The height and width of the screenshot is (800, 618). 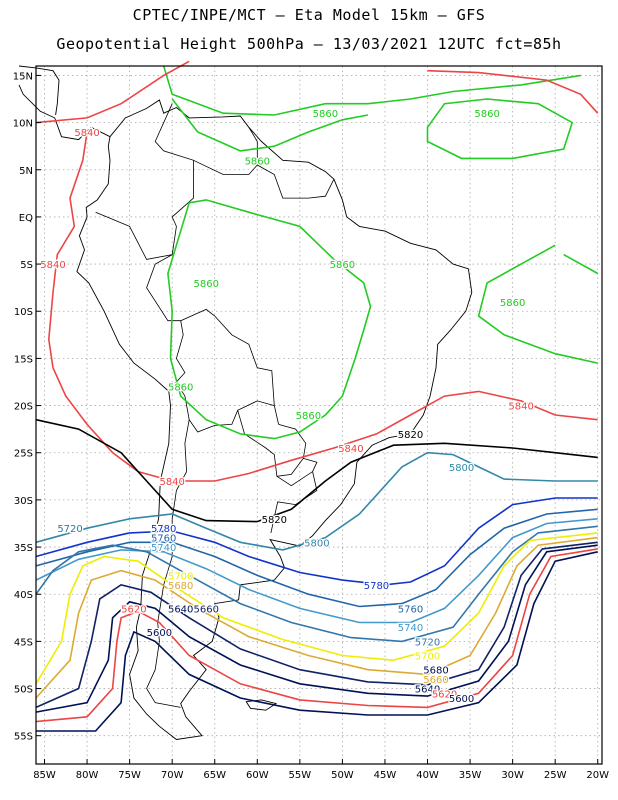 What do you see at coordinates (23, 690) in the screenshot?
I see `lat-tick-label: 50S` at bounding box center [23, 690].